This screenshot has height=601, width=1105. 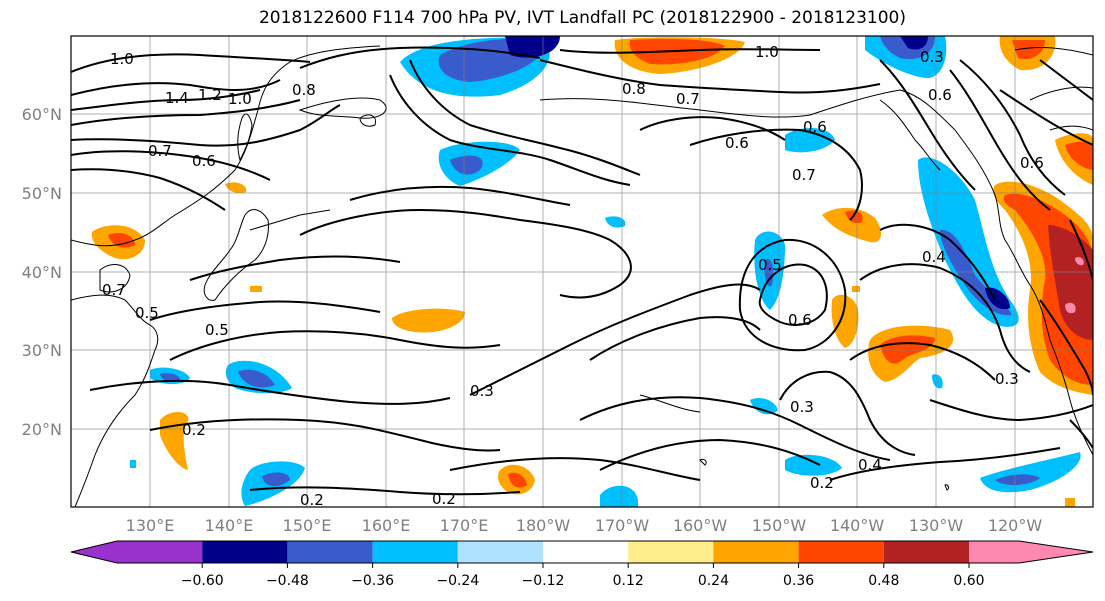 What do you see at coordinates (883, 581) in the screenshot?
I see `colorbar-label: 0.48` at bounding box center [883, 581].